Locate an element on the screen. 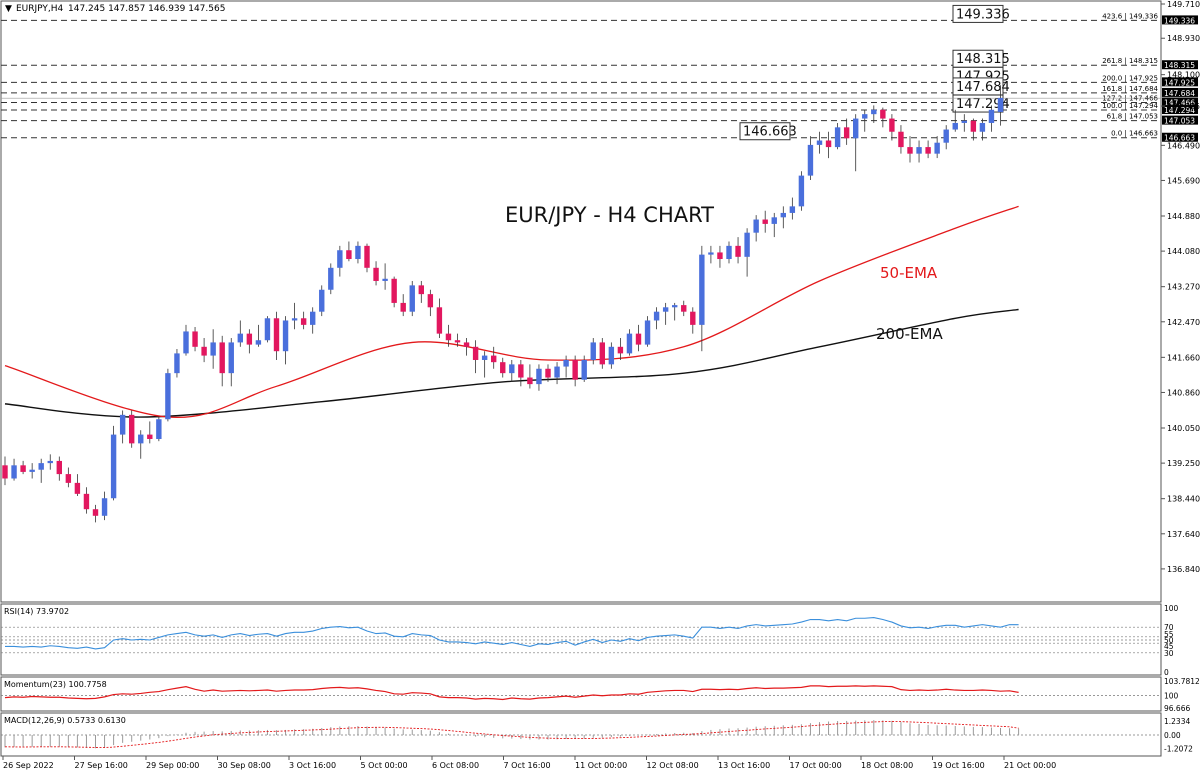 This screenshot has height=772, width=1200. time-tick-label: 6 Oct 08:00 is located at coordinates (455, 765).